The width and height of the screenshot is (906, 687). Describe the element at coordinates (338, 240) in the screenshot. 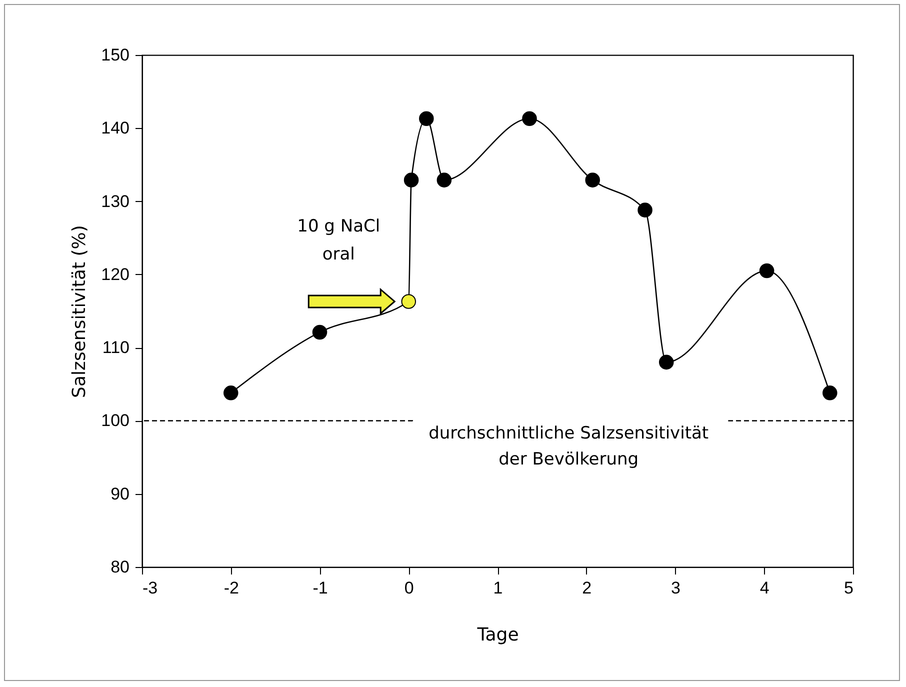

I see `annotation: 10 g NaCl oral` at that location.